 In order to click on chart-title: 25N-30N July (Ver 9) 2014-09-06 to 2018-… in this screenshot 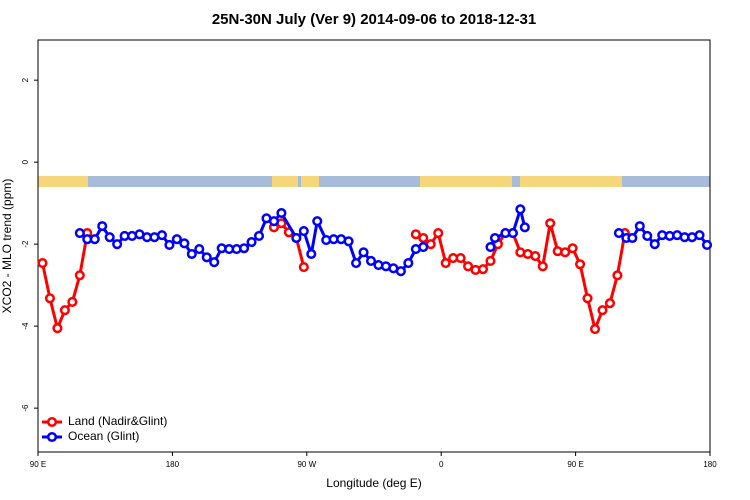, I will do `click(374, 19)`.